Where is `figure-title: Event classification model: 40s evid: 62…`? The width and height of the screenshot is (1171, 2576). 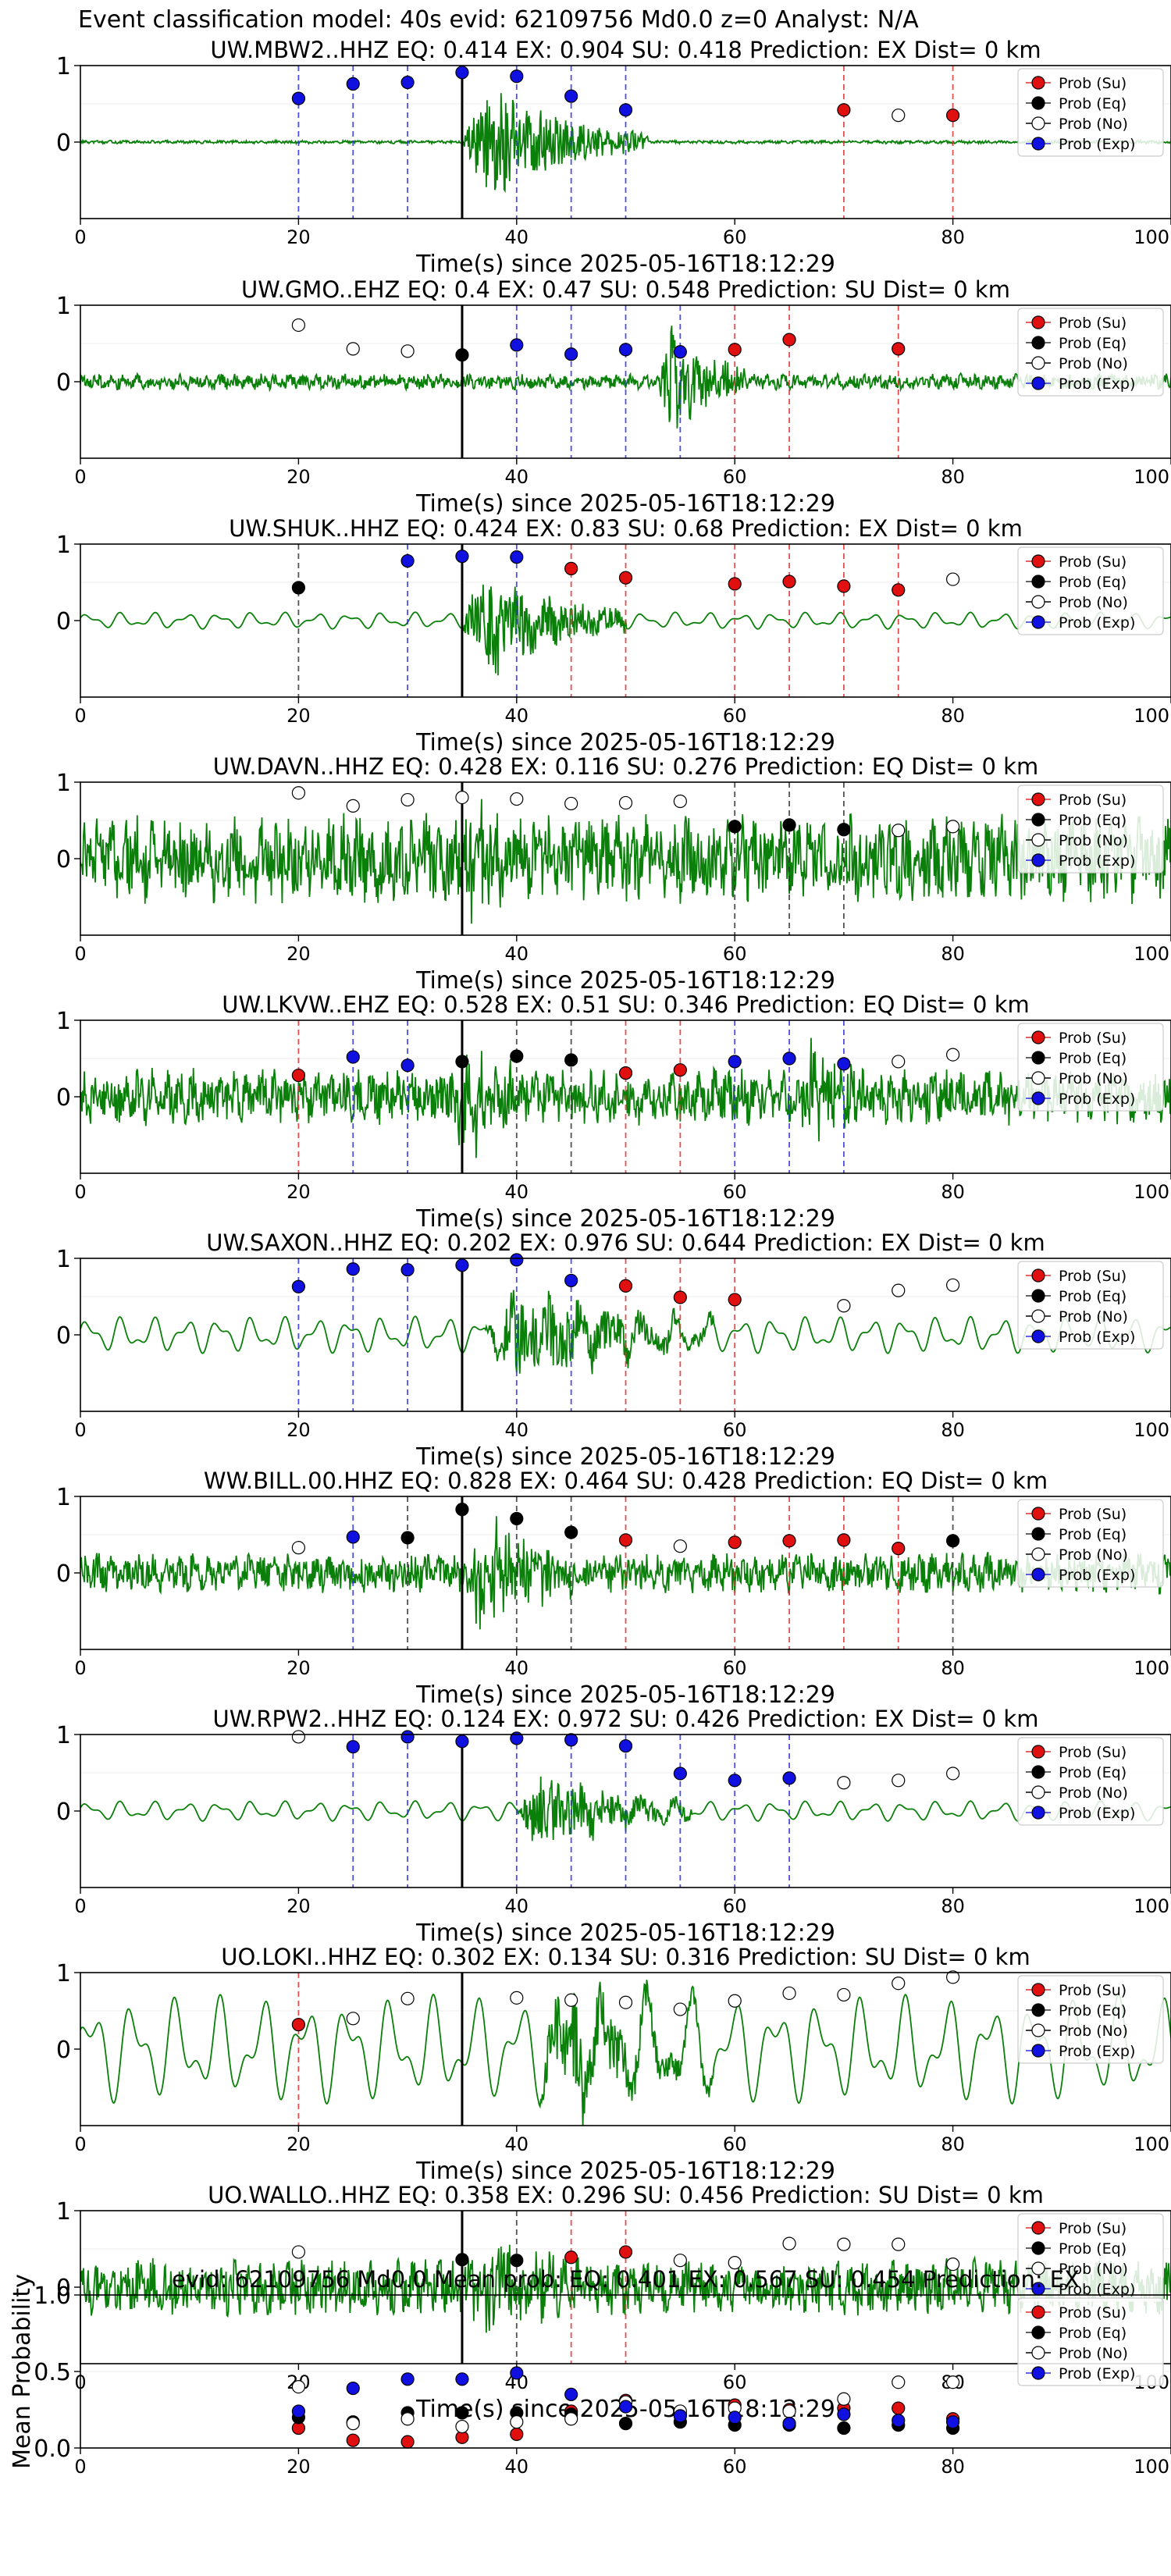
figure-title: Event classification model: 40s evid: 62… is located at coordinates (498, 20).